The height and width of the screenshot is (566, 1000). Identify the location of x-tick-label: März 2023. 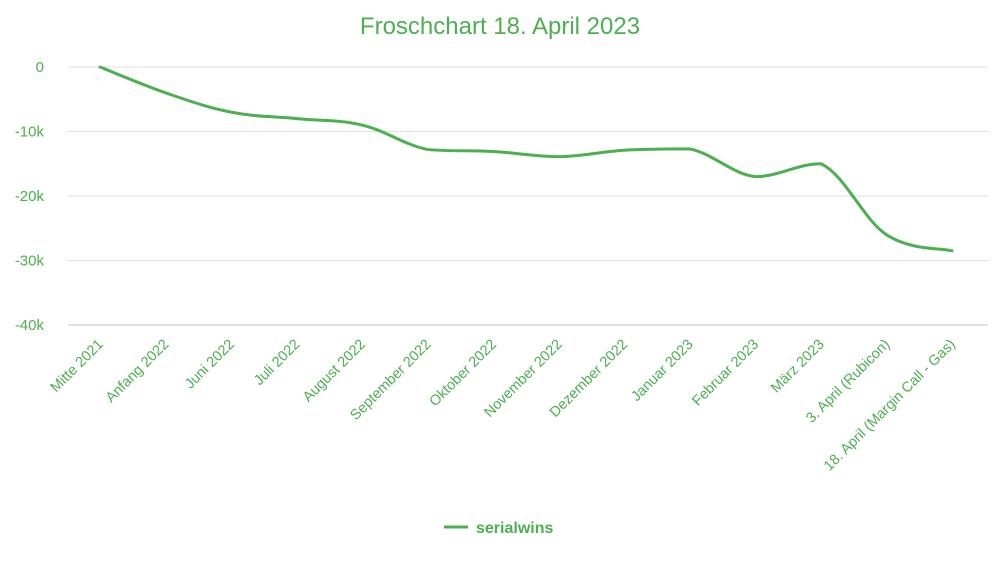
(798, 367).